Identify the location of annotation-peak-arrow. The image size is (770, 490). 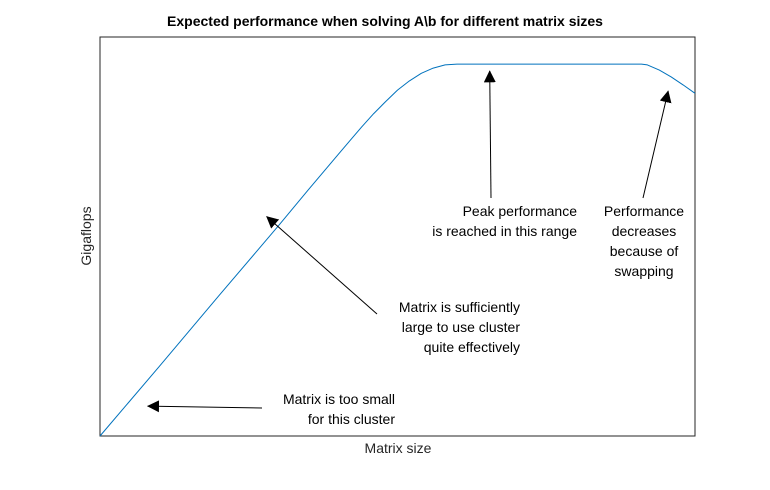
(489, 134).